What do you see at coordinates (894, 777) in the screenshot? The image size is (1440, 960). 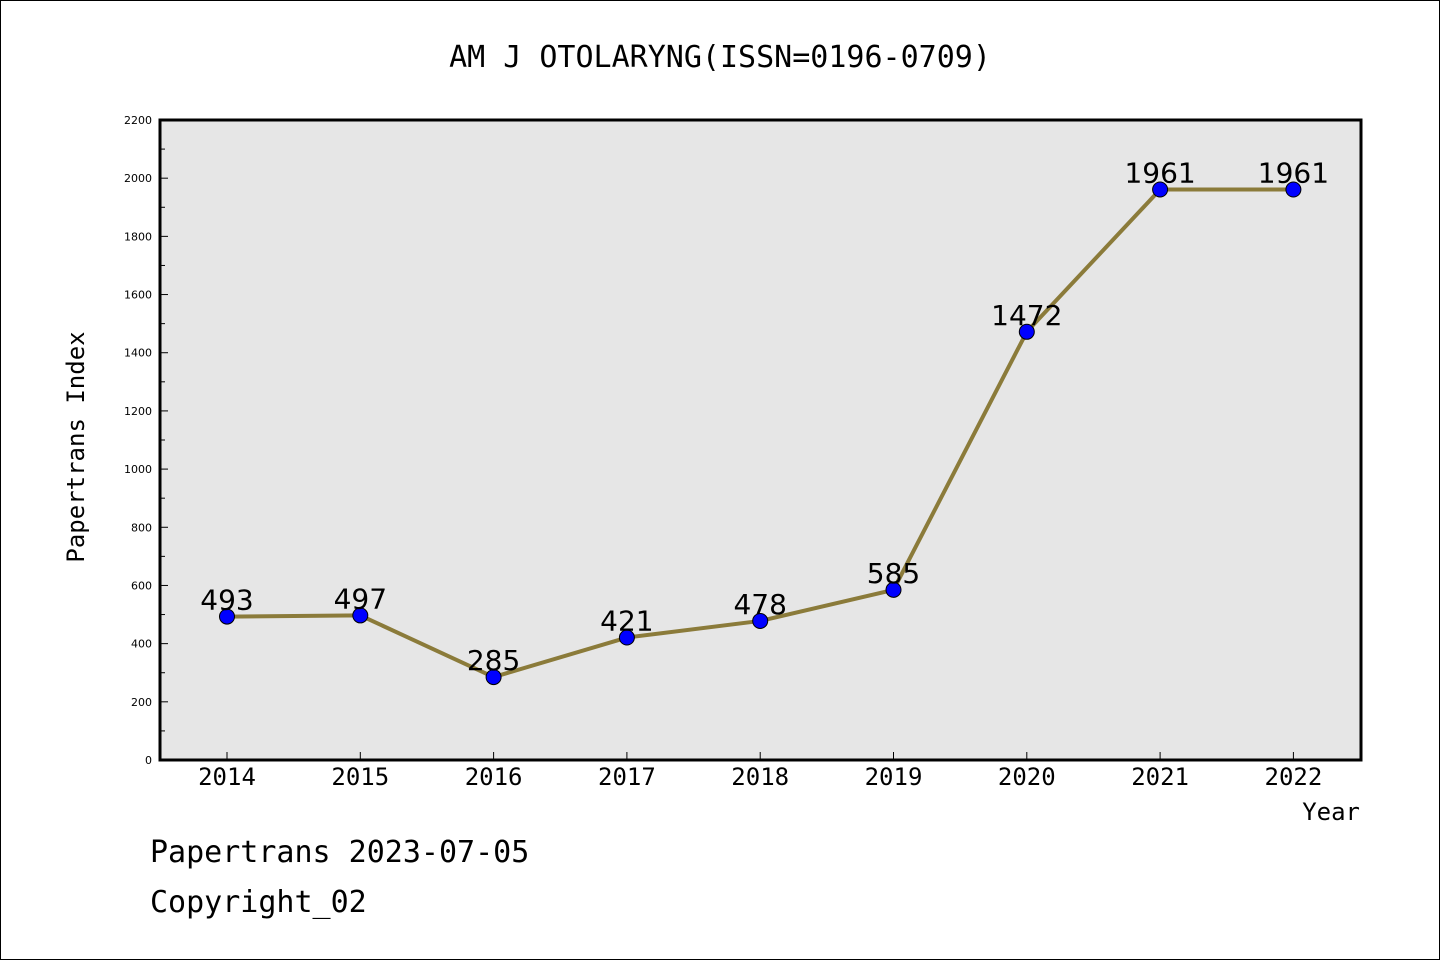 I see `x-tick-label: 2019` at bounding box center [894, 777].